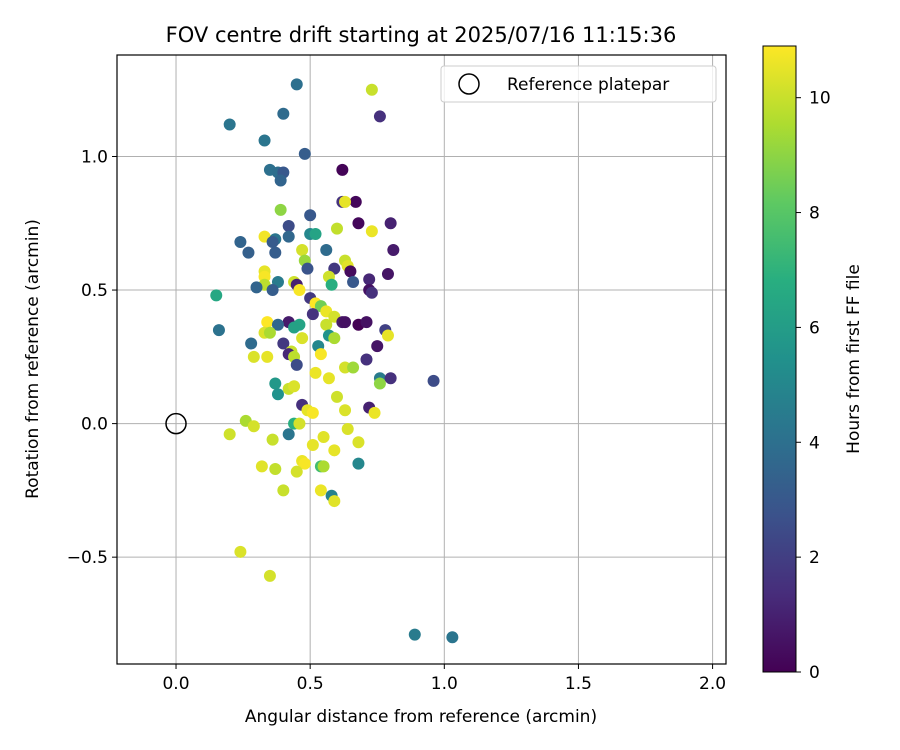 The image size is (900, 750). What do you see at coordinates (92, 358) in the screenshot?
I see `y-axis-ticks: −0.5 0.0 0.5 1.0` at bounding box center [92, 358].